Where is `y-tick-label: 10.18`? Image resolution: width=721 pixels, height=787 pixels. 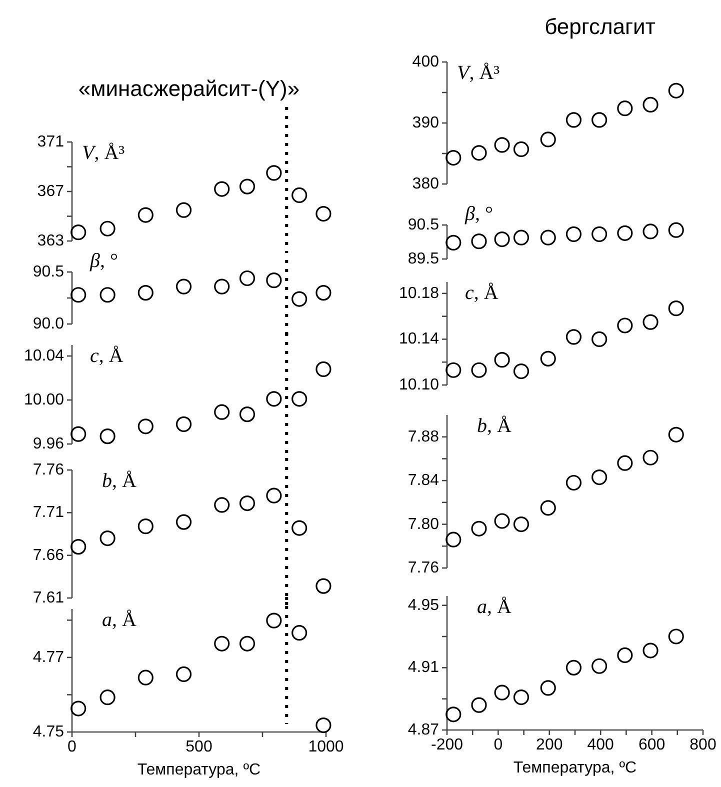
y-tick-label: 10.18 is located at coordinates (419, 293).